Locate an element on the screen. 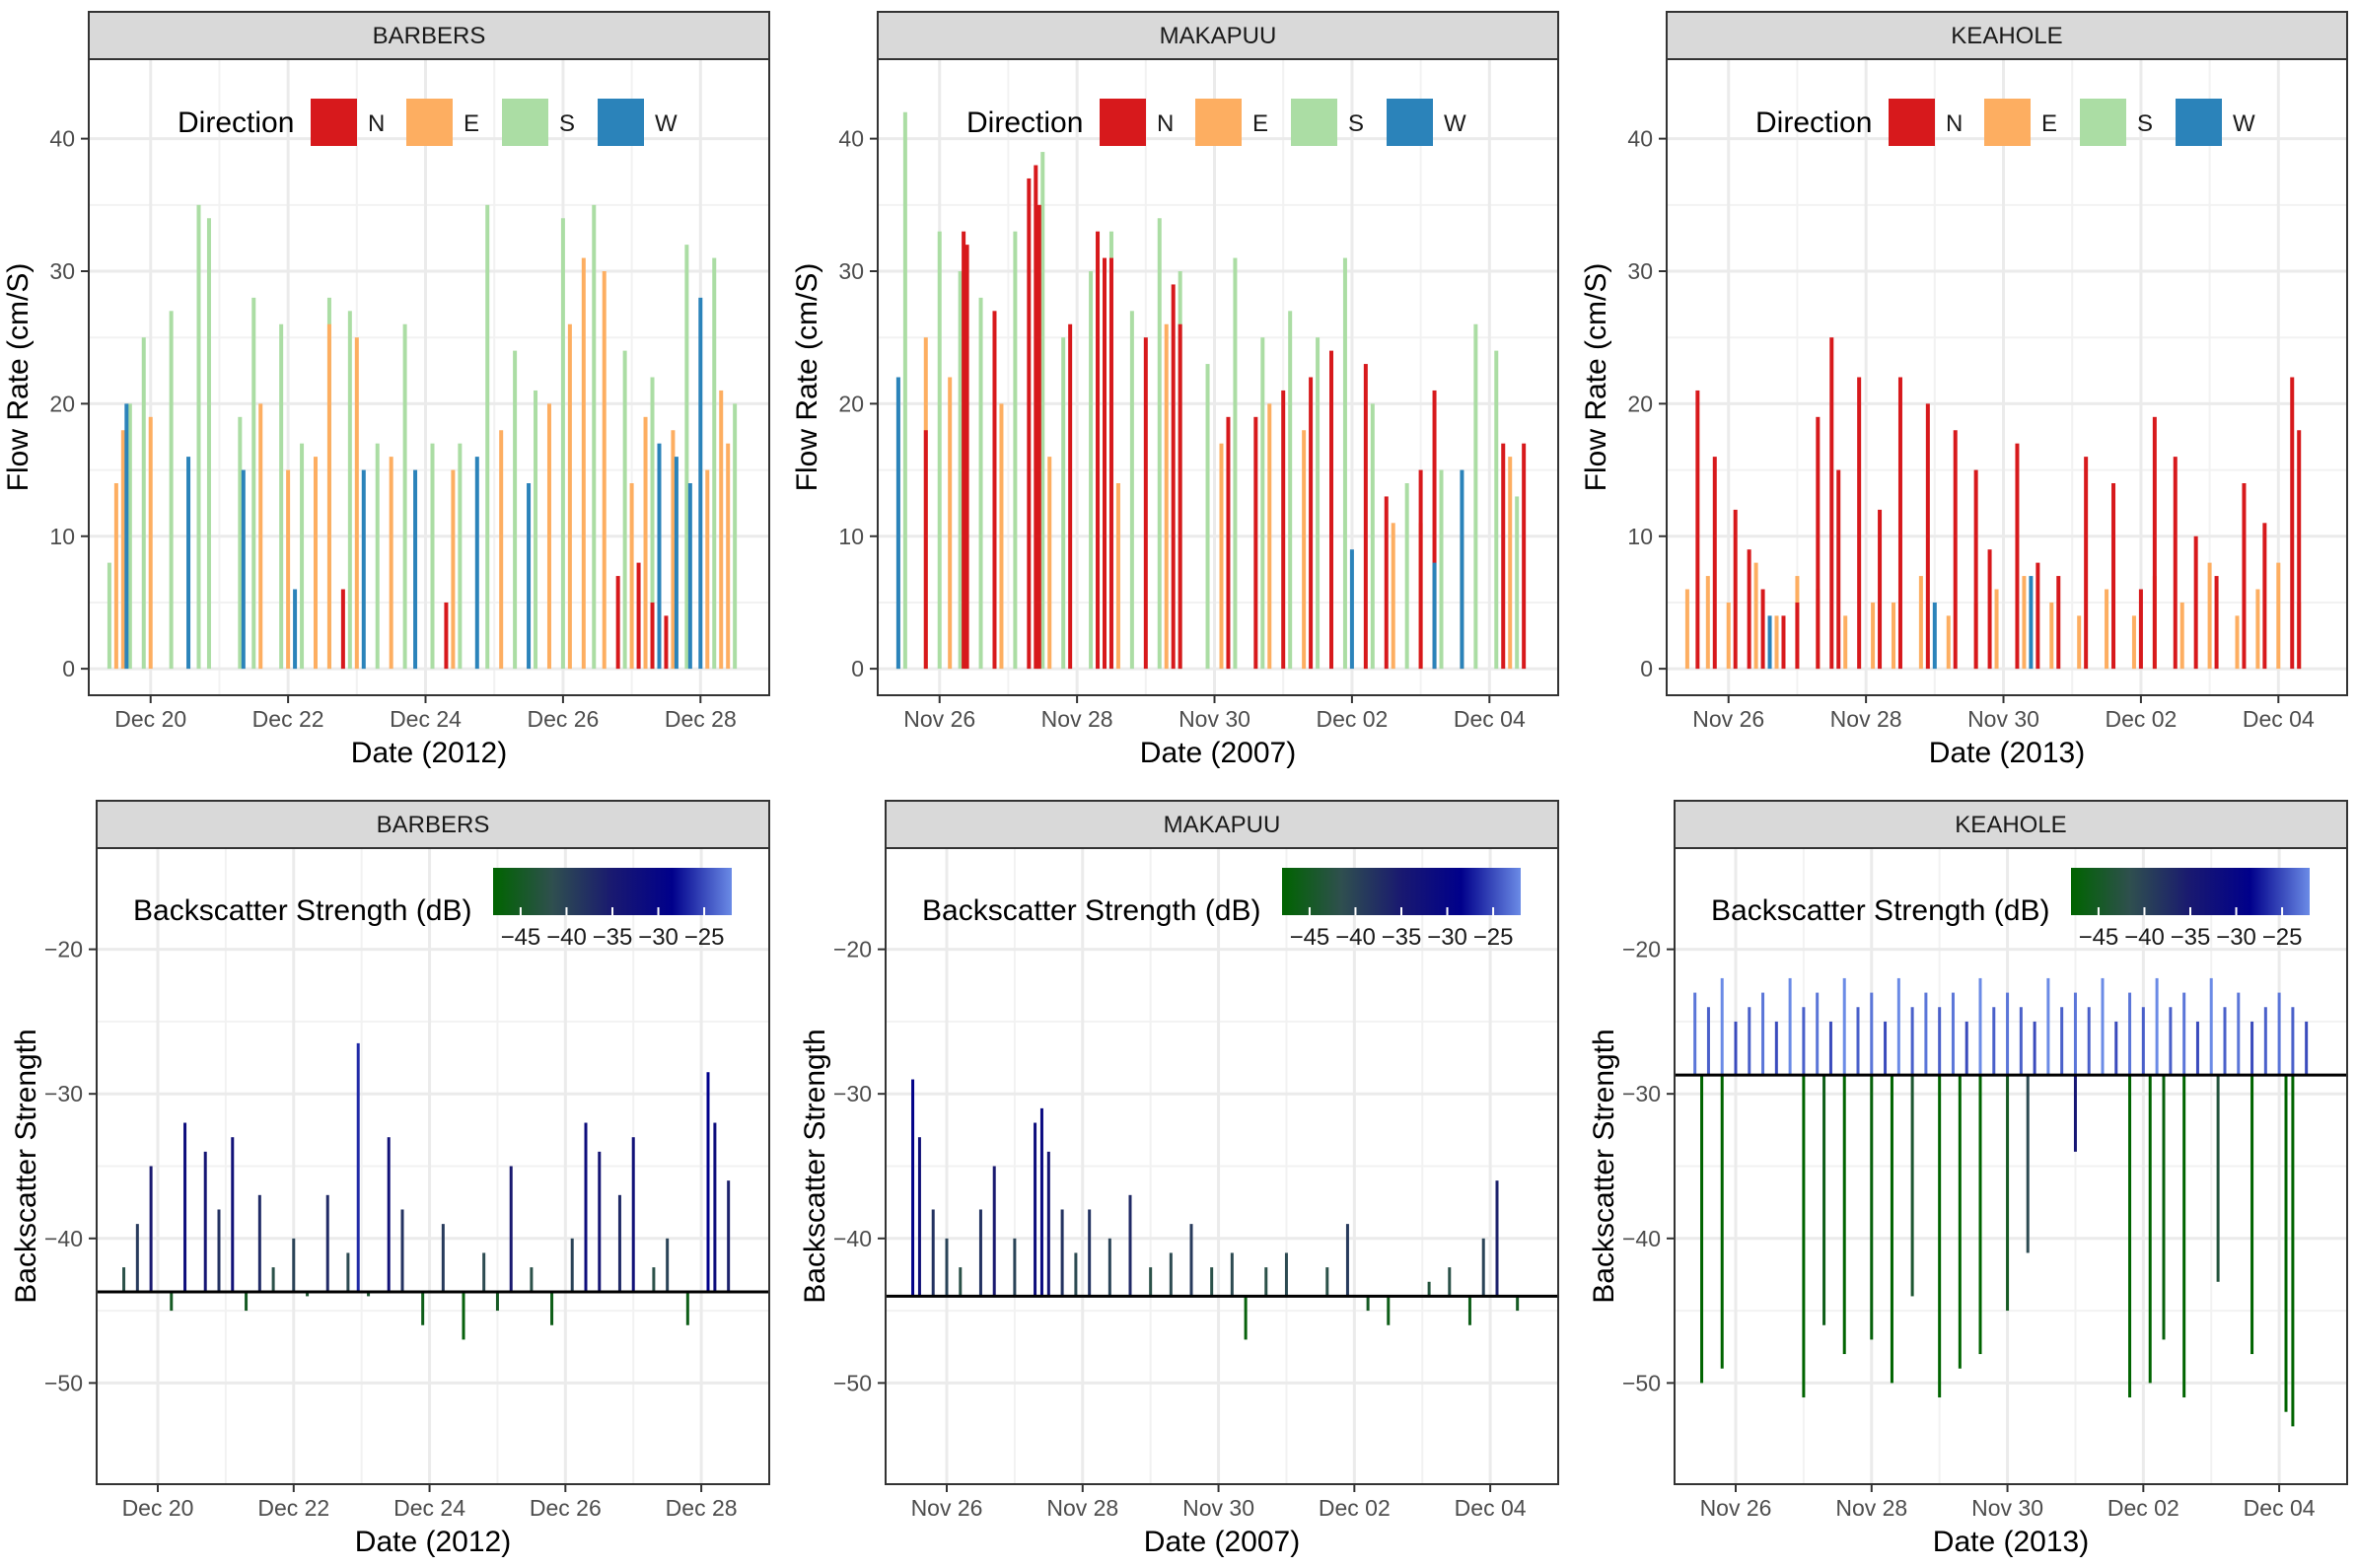  legend-key-s is located at coordinates (2103, 122).